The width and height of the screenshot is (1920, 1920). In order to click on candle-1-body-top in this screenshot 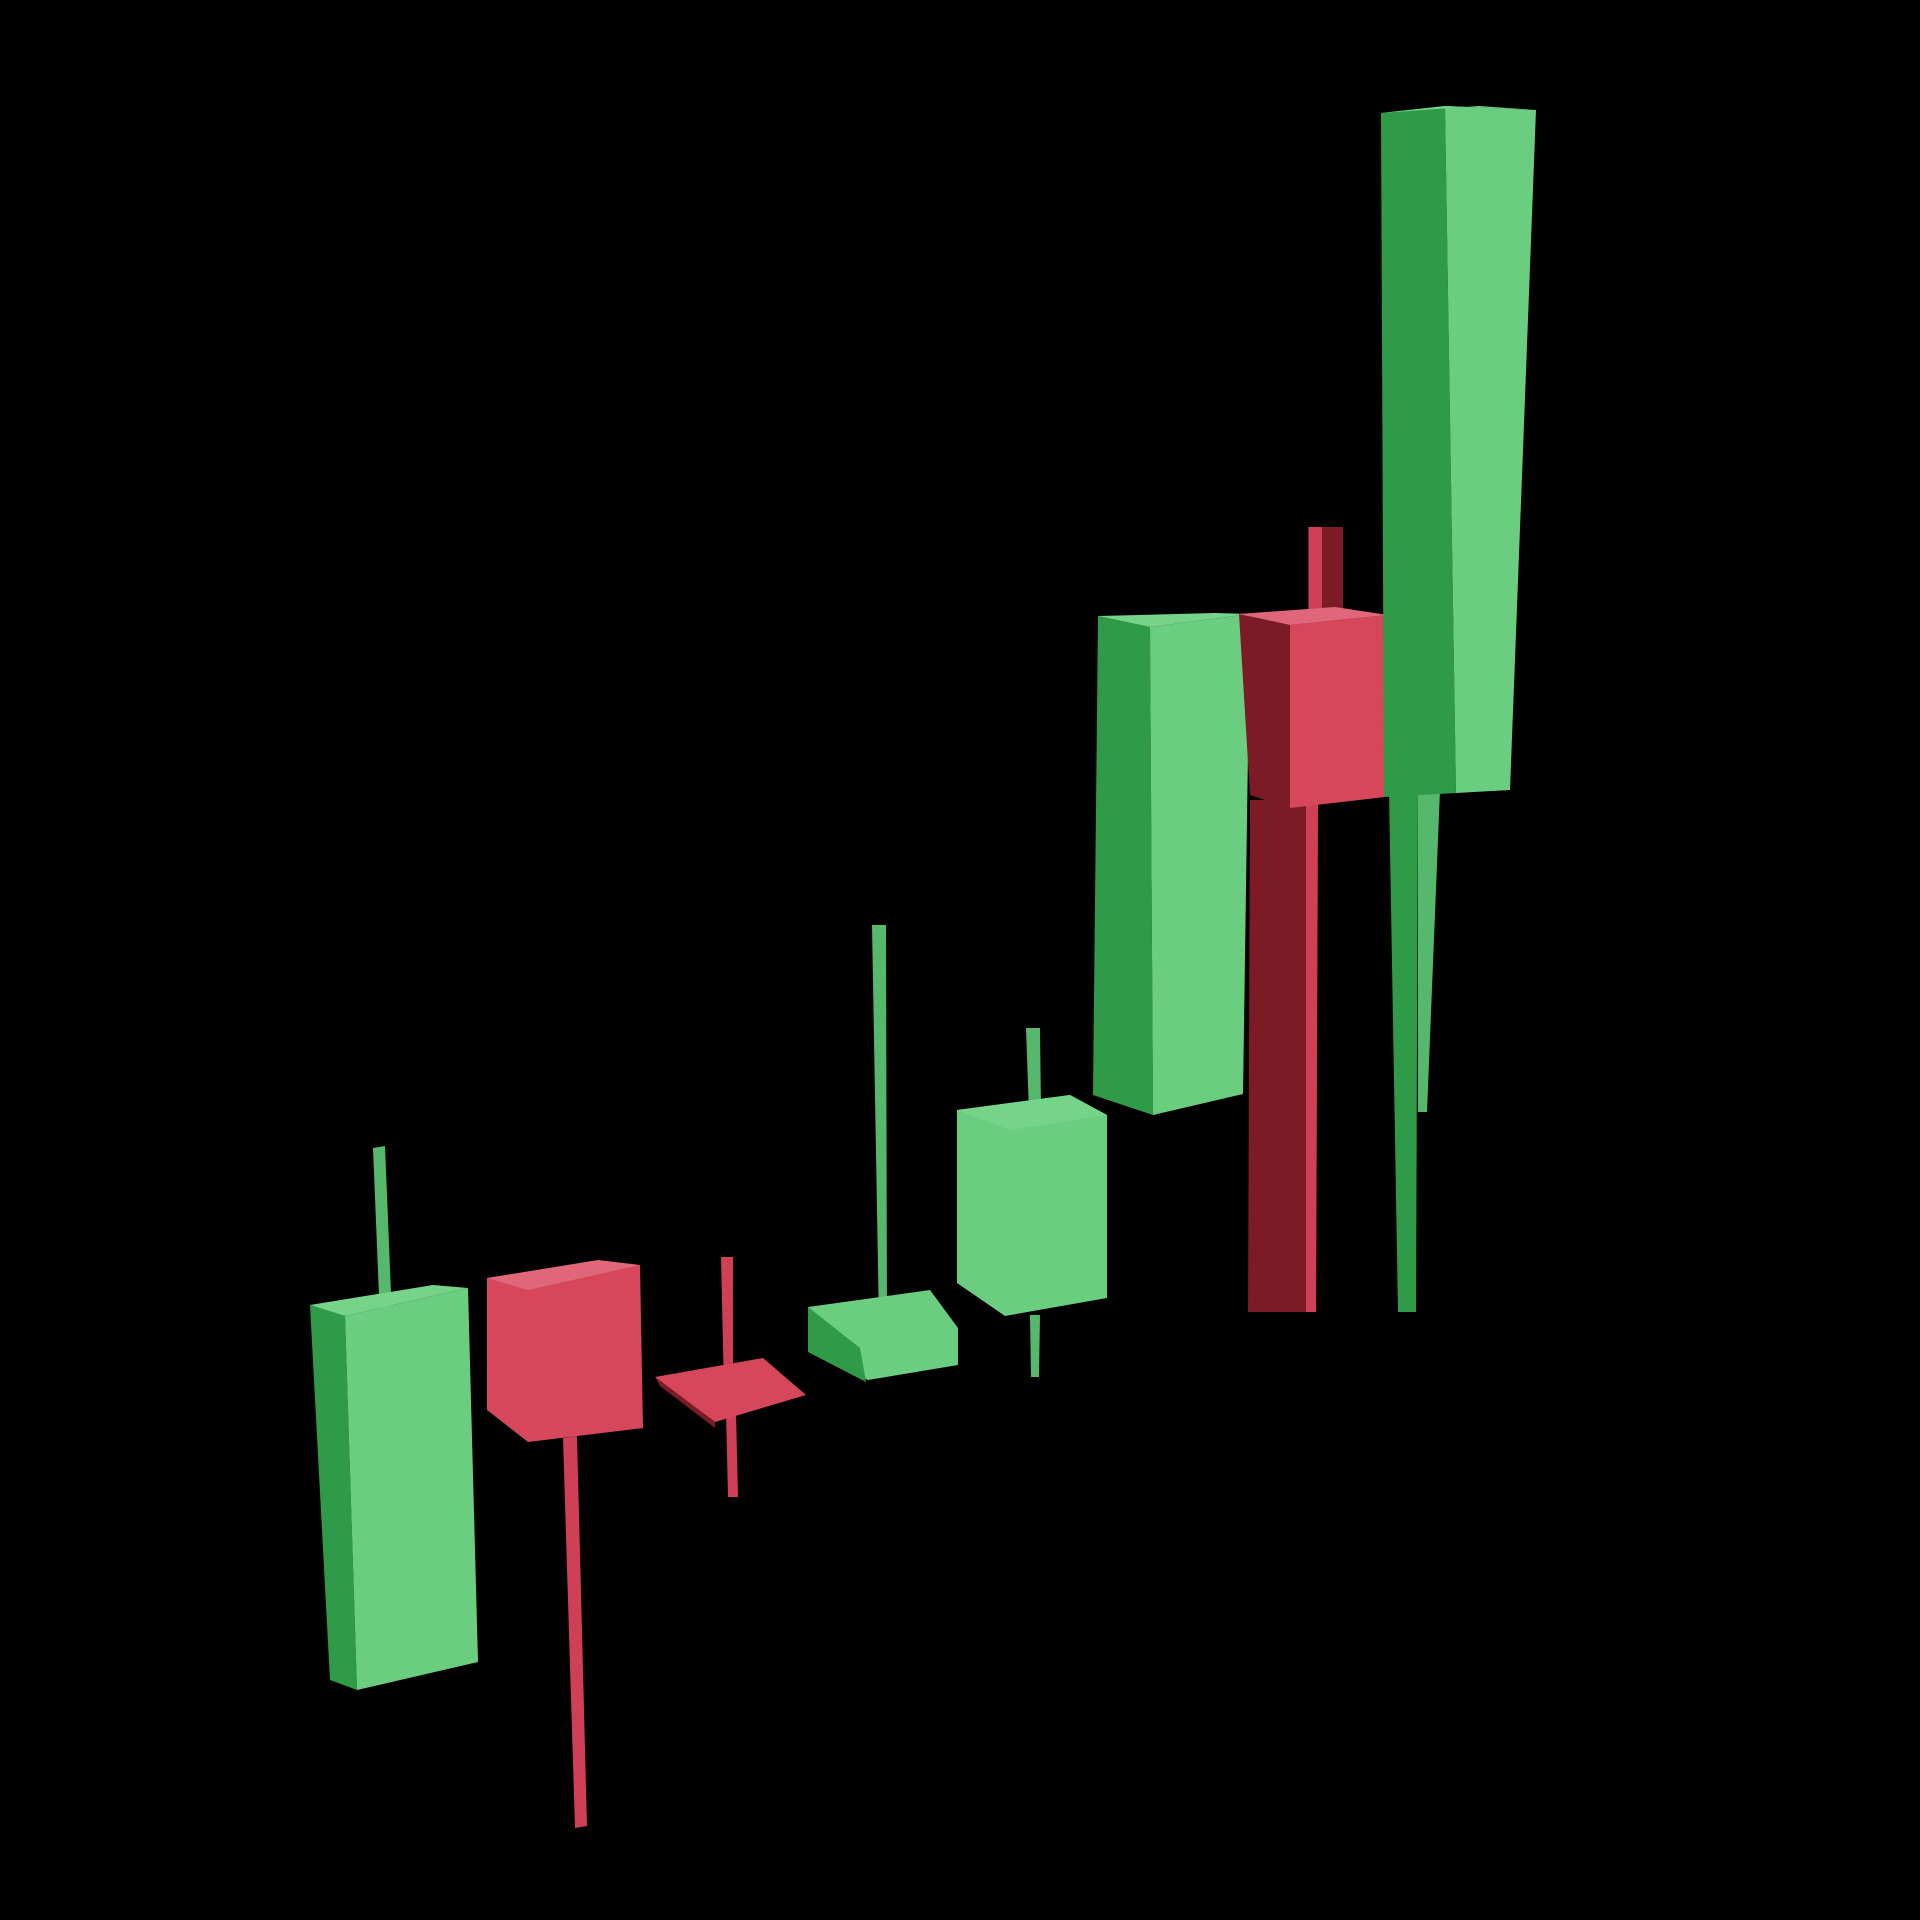, I will do `click(389, 1300)`.